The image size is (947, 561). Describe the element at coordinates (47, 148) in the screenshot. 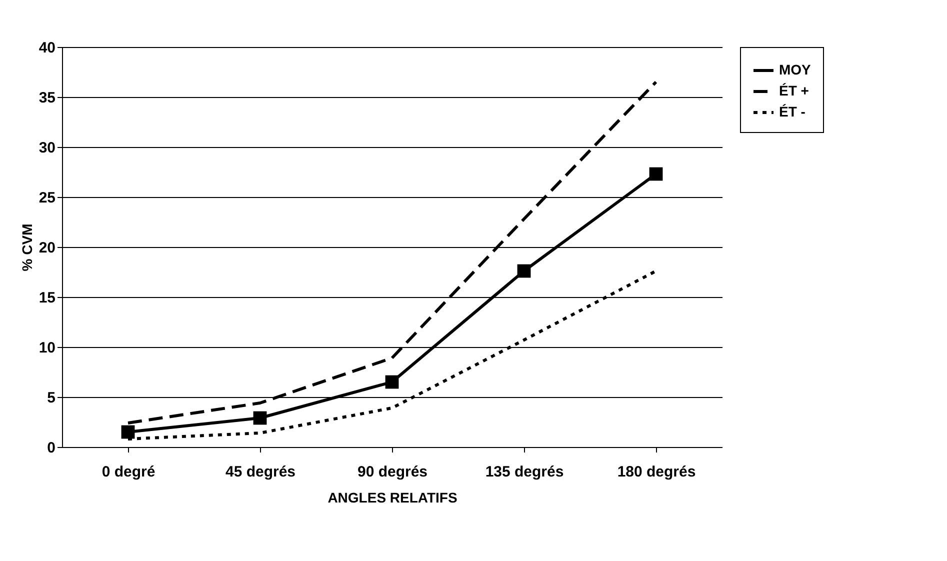

I see `y-tick-label: 30` at that location.